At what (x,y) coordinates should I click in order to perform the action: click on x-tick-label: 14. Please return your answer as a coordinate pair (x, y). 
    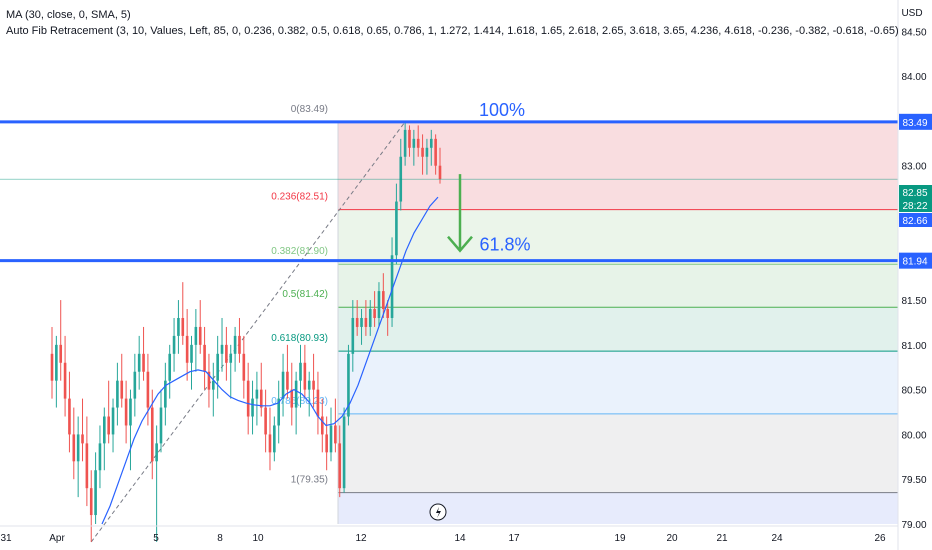
    Looking at the image, I should click on (460, 538).